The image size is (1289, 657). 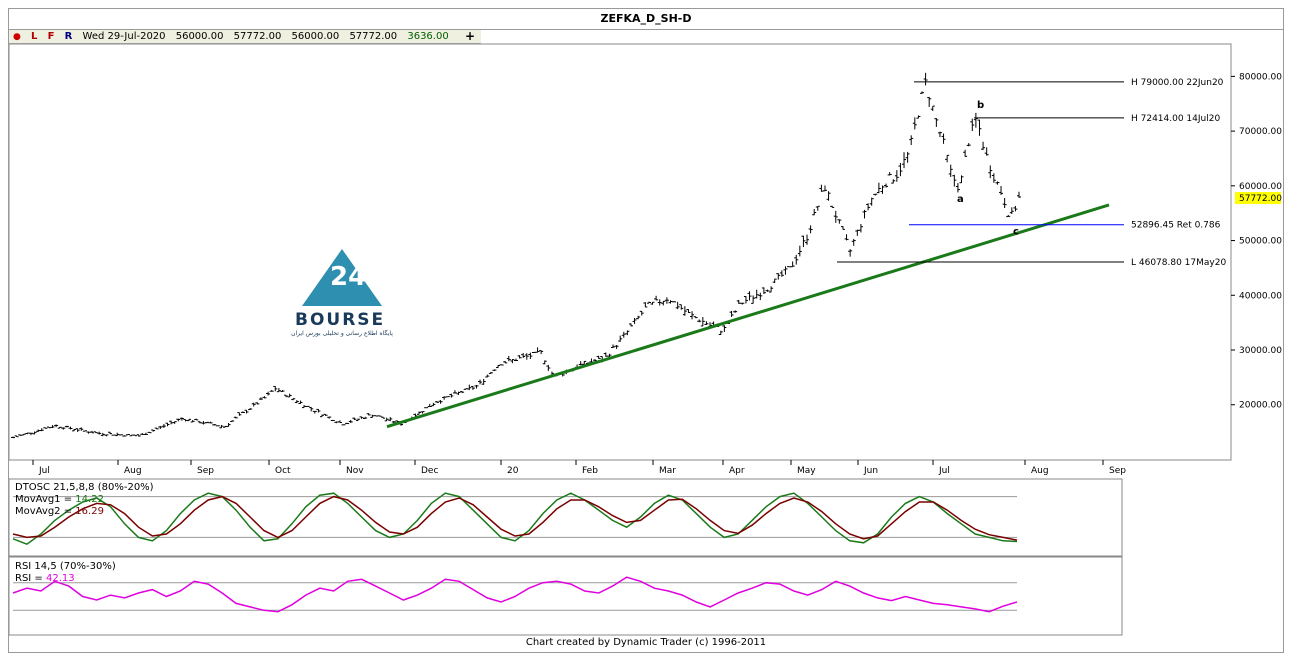 What do you see at coordinates (470, 36) in the screenshot?
I see `add-icon: +` at bounding box center [470, 36].